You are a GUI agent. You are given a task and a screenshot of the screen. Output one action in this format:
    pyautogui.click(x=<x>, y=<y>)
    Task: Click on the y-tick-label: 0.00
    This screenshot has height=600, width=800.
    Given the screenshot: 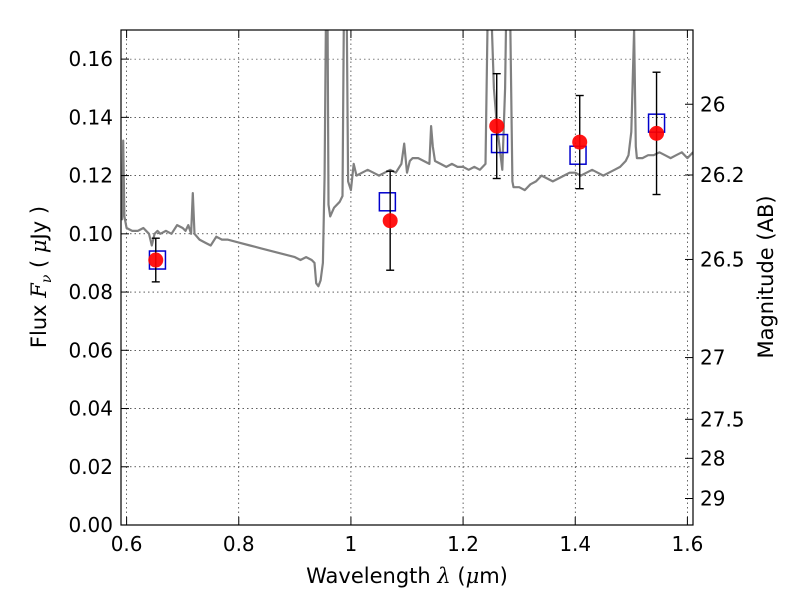 What is the action you would take?
    pyautogui.click(x=90, y=525)
    